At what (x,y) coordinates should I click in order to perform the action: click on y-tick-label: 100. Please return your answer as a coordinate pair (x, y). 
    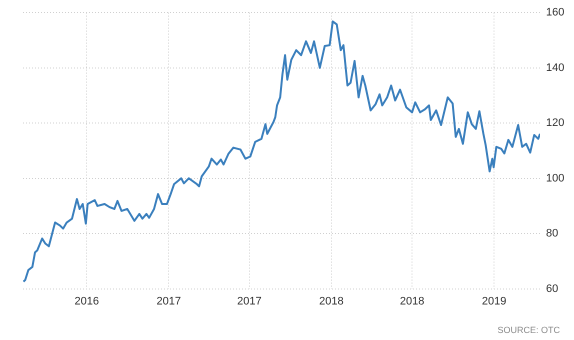
    Looking at the image, I should click on (555, 178).